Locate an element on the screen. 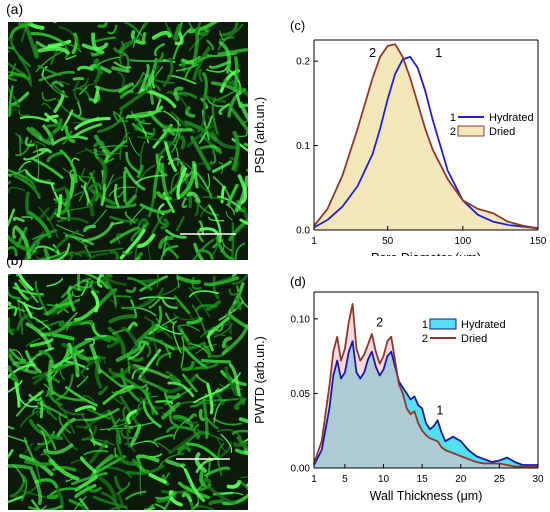 The height and width of the screenshot is (512, 550). x-tick-label: 20 is located at coordinates (461, 479).